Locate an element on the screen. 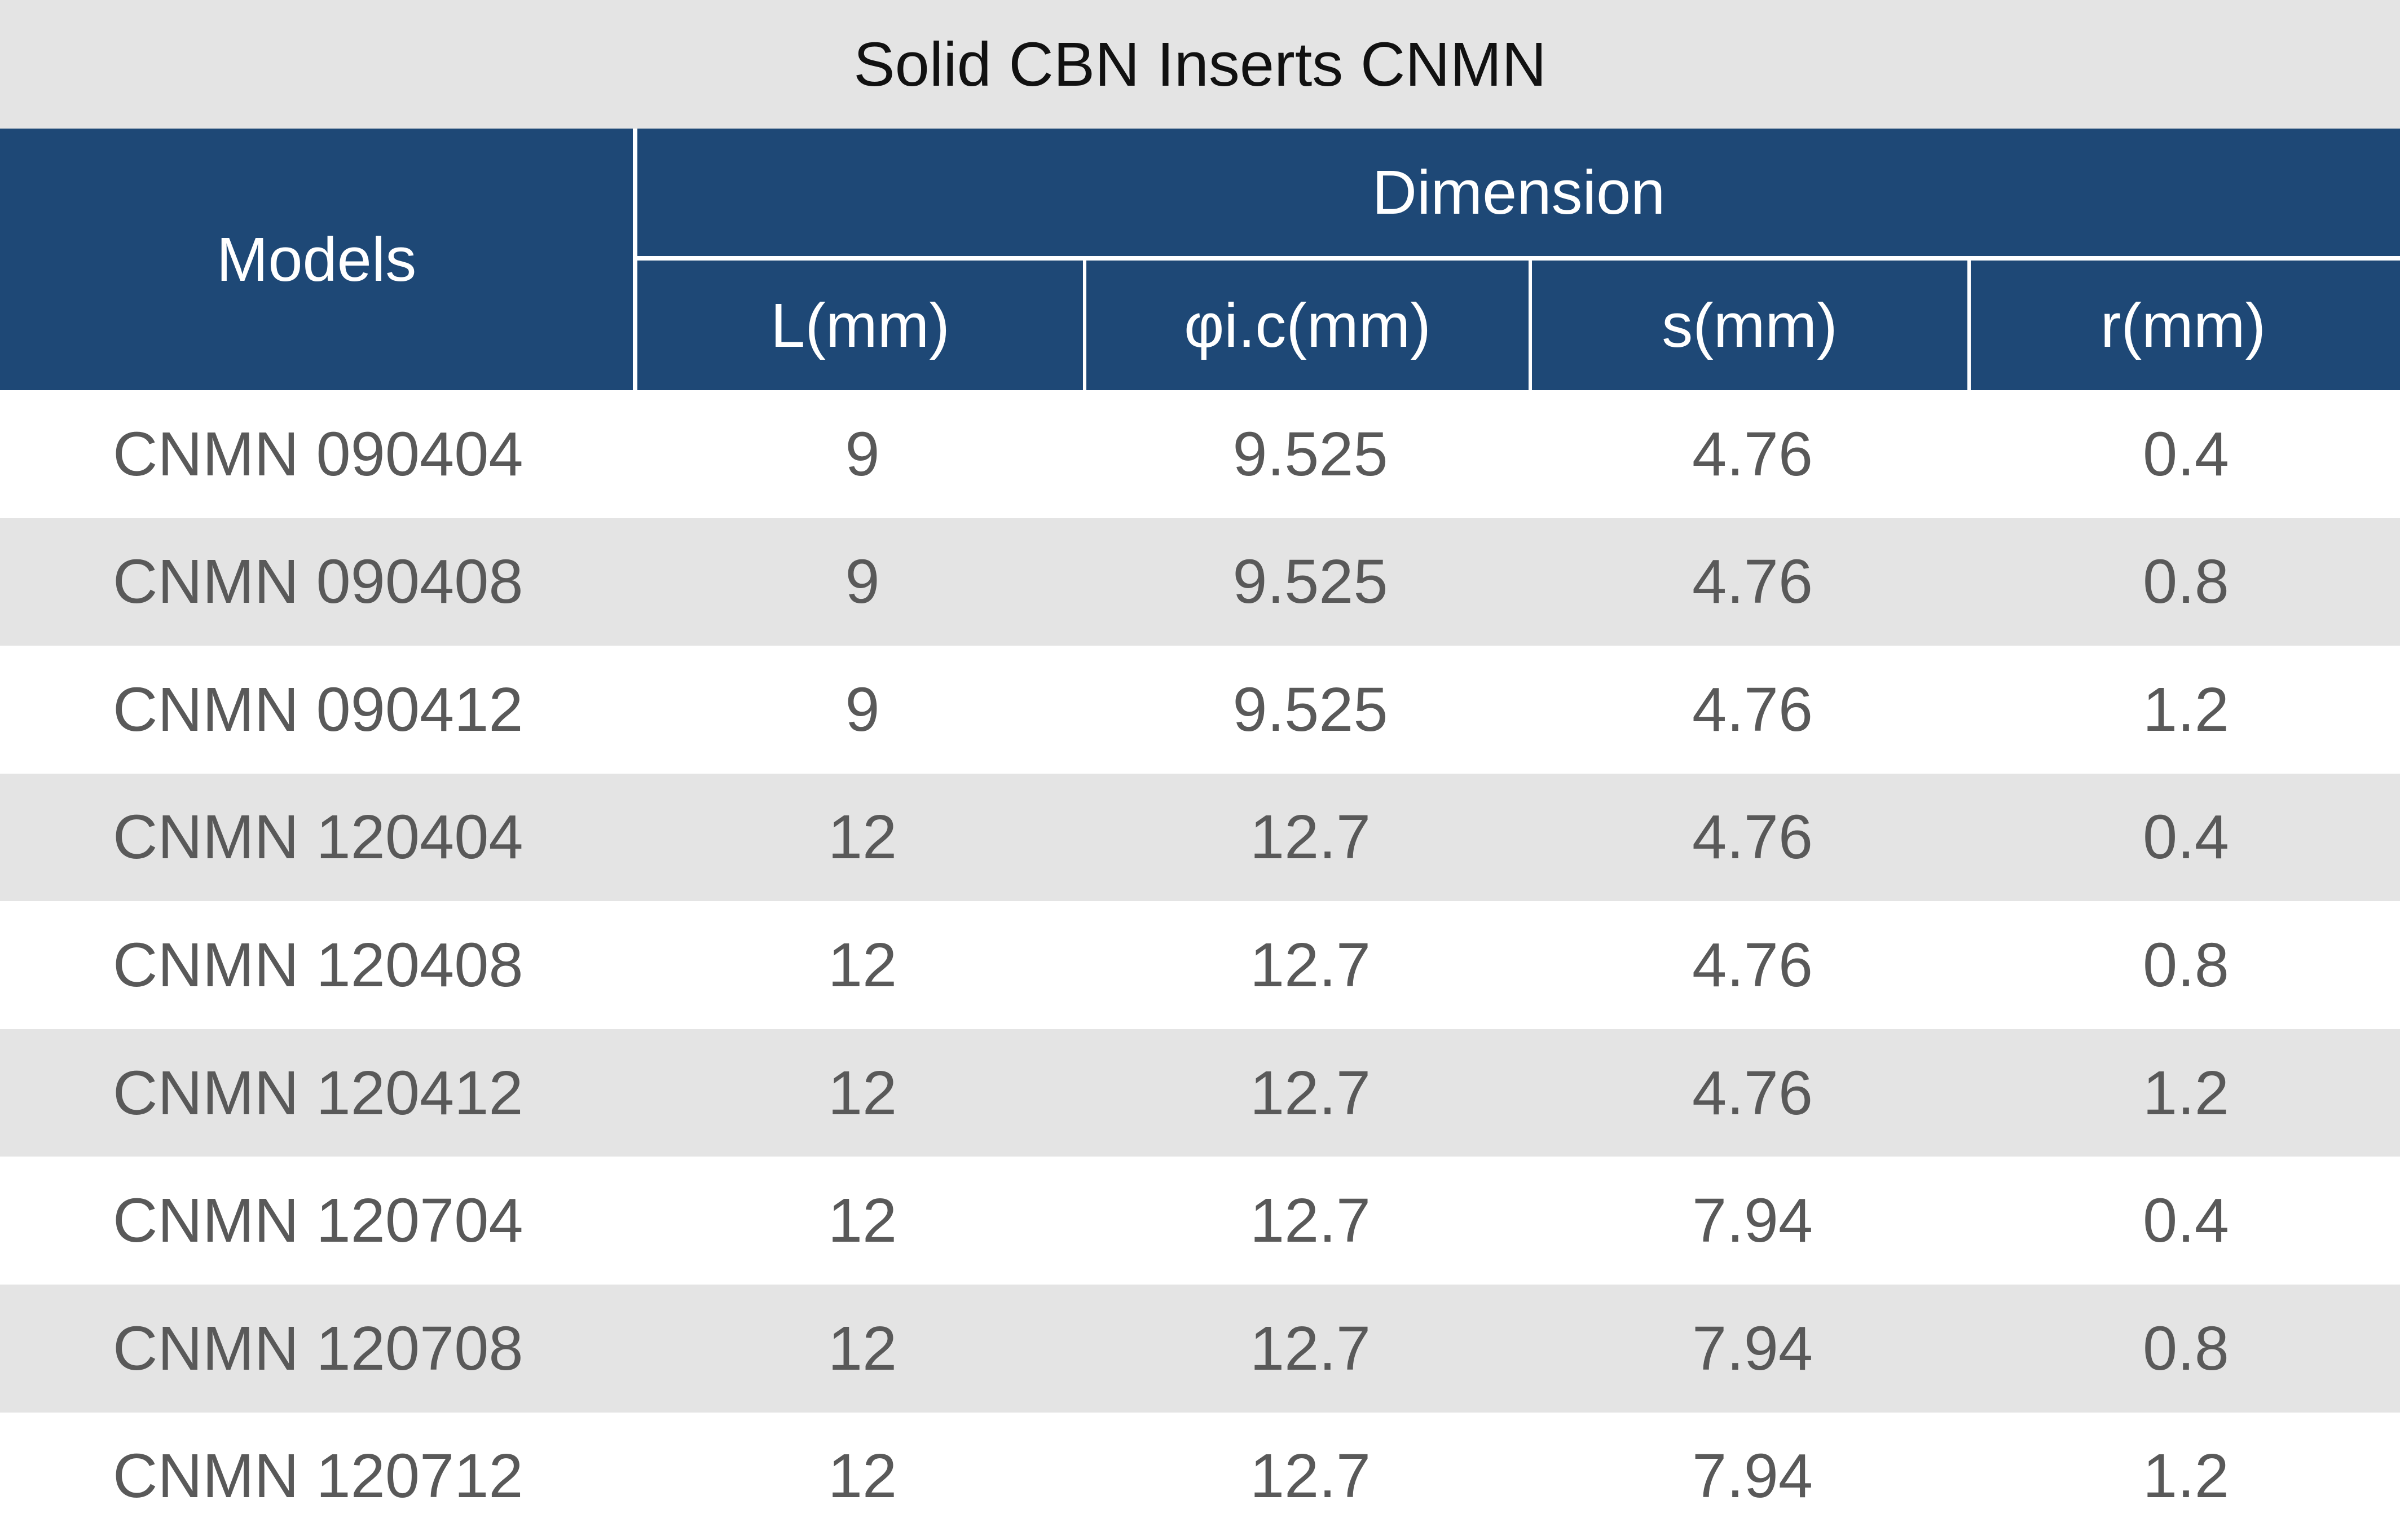  table-row: CNMN 120408 12 12.7 4.76 0.8 is located at coordinates (1200, 965).